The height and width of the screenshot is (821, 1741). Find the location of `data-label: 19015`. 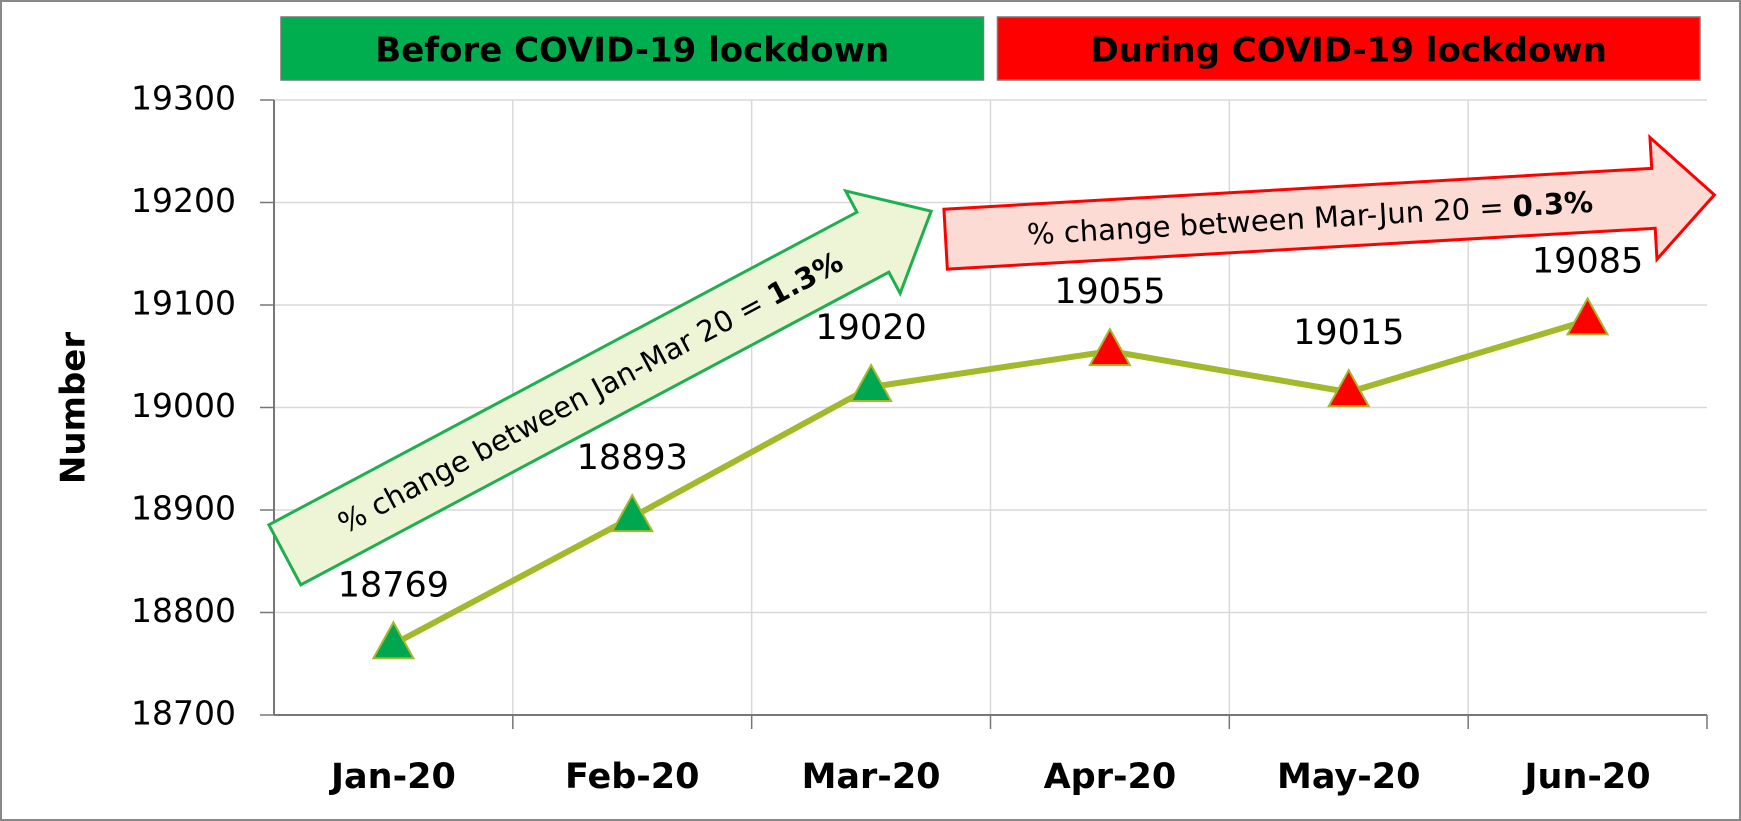

data-label: 19015 is located at coordinates (1348, 333).